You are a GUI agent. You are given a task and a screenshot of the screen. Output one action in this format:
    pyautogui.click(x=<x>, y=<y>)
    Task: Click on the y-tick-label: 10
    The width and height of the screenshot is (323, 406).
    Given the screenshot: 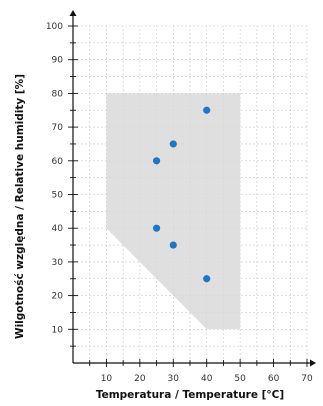 What is the action you would take?
    pyautogui.click(x=58, y=330)
    